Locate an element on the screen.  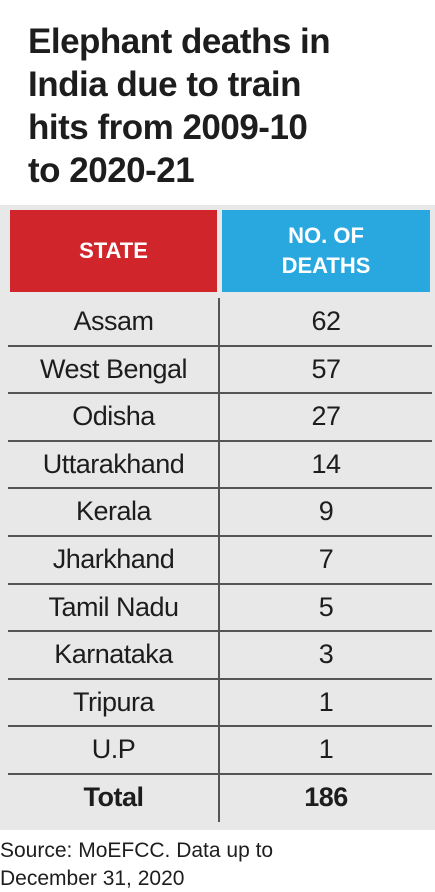
cell-text: 9 is located at coordinates (326, 511).